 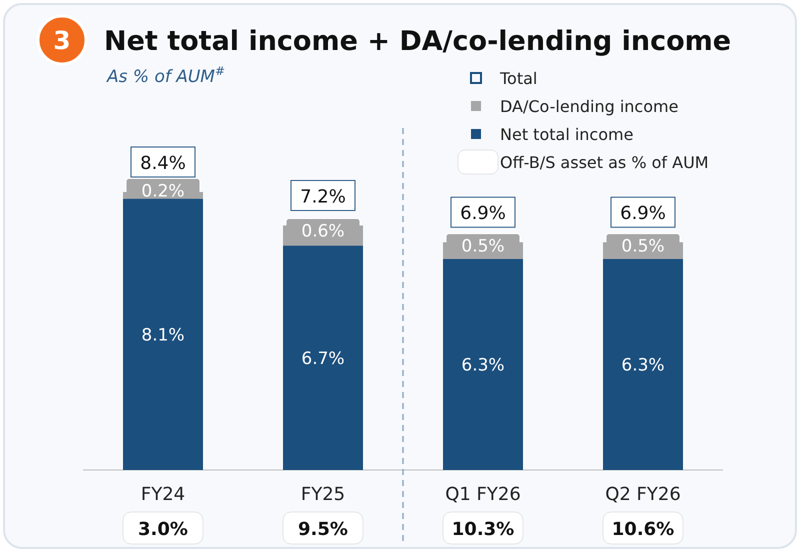 I want to click on x-tick-label: Q1 FY26, so click(x=483, y=494).